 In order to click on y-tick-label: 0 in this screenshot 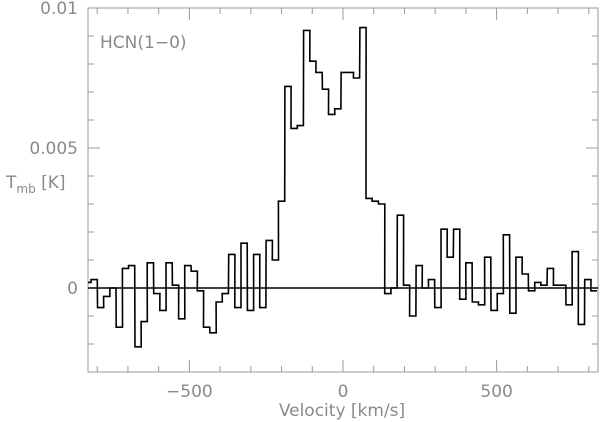, I will do `click(72, 289)`.